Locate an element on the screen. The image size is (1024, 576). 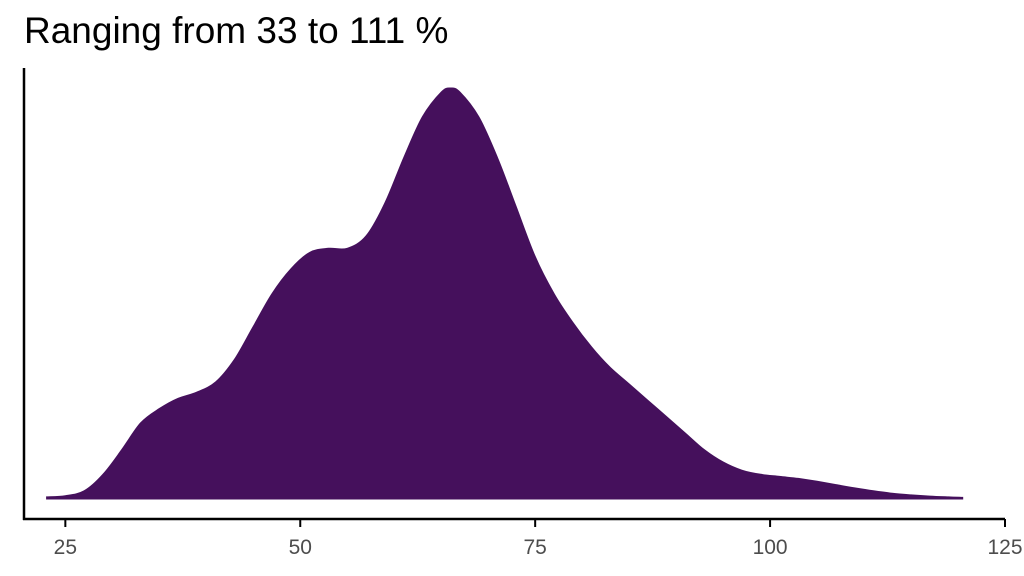
chart-title: Ranging from 33 to 111 % is located at coordinates (236, 30).